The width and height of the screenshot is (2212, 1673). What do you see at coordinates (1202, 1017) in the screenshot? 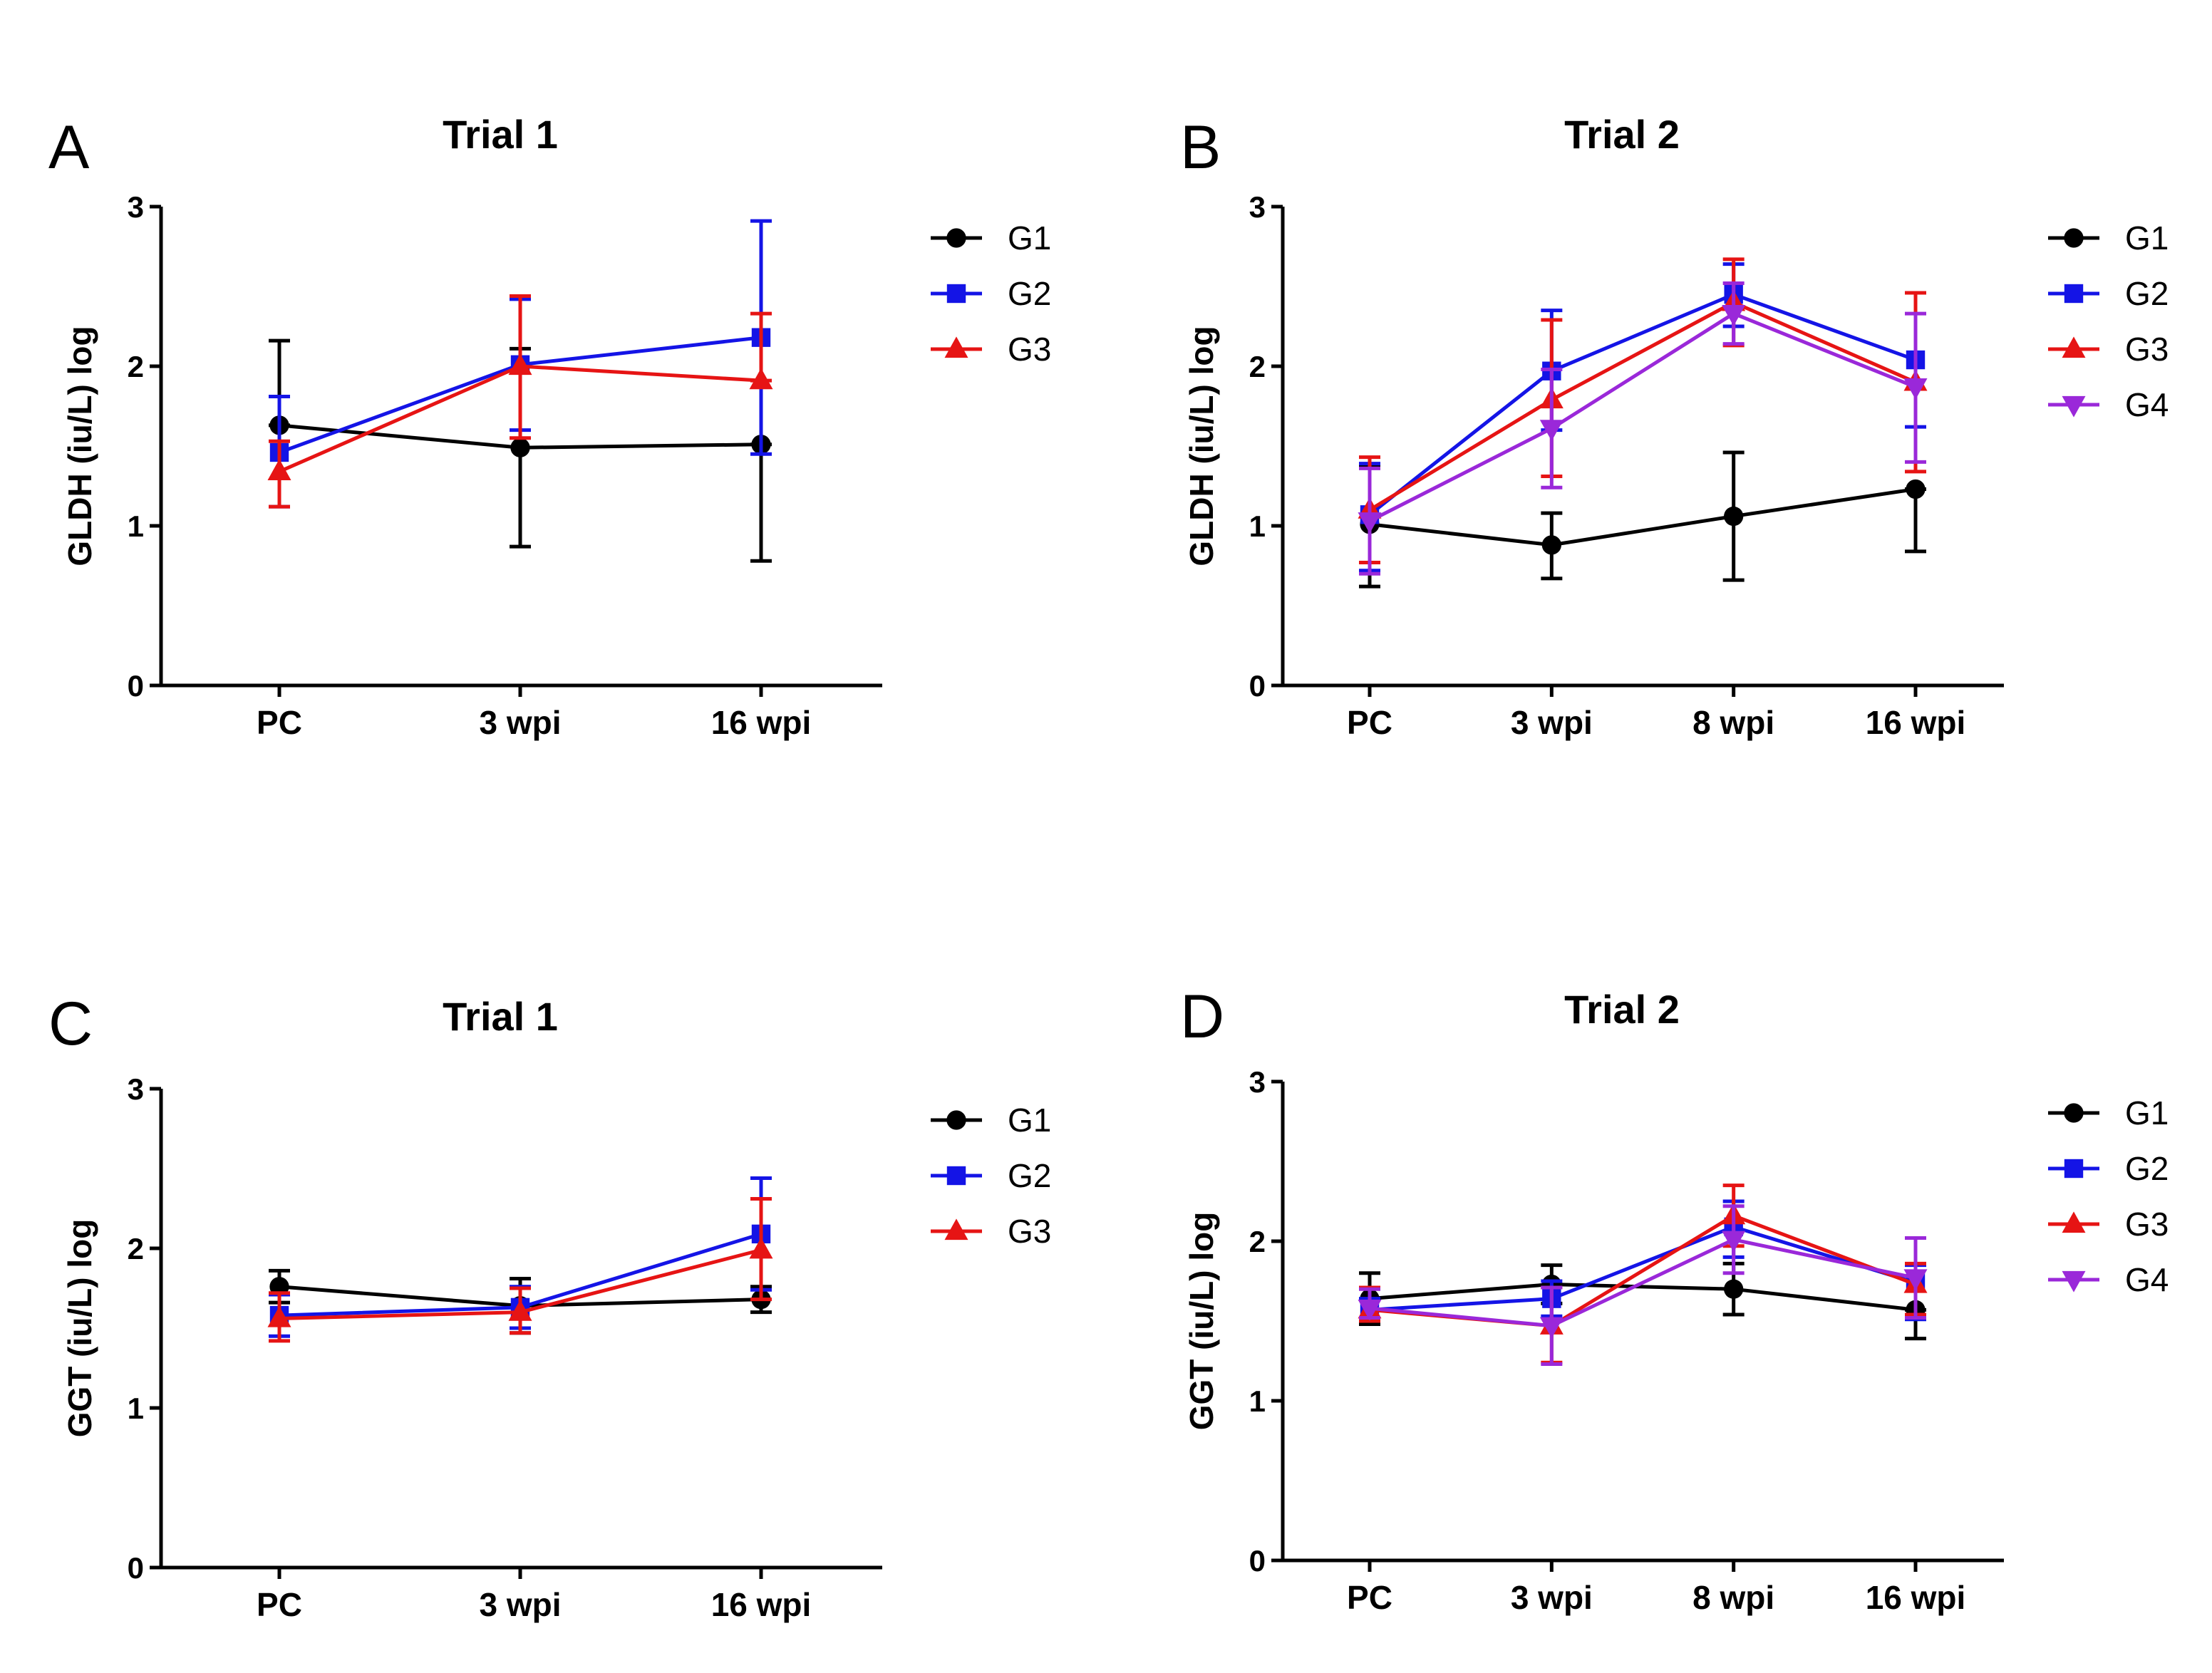
I see `panel-d-letter: D` at bounding box center [1202, 1017].